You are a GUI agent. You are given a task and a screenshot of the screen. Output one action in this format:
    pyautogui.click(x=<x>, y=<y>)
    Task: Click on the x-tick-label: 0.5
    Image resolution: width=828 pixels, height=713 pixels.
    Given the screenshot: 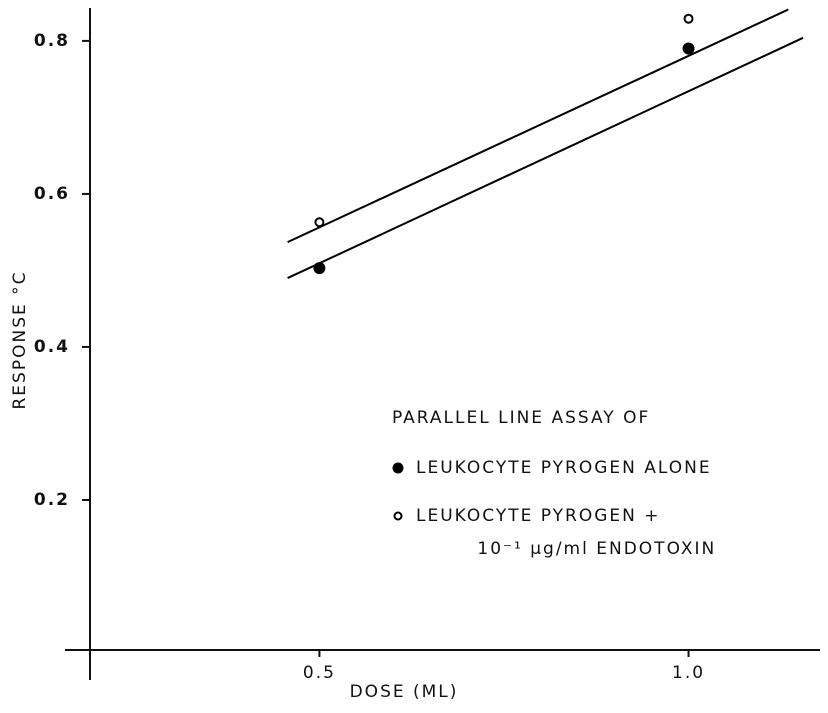 What is the action you would take?
    pyautogui.click(x=319, y=673)
    